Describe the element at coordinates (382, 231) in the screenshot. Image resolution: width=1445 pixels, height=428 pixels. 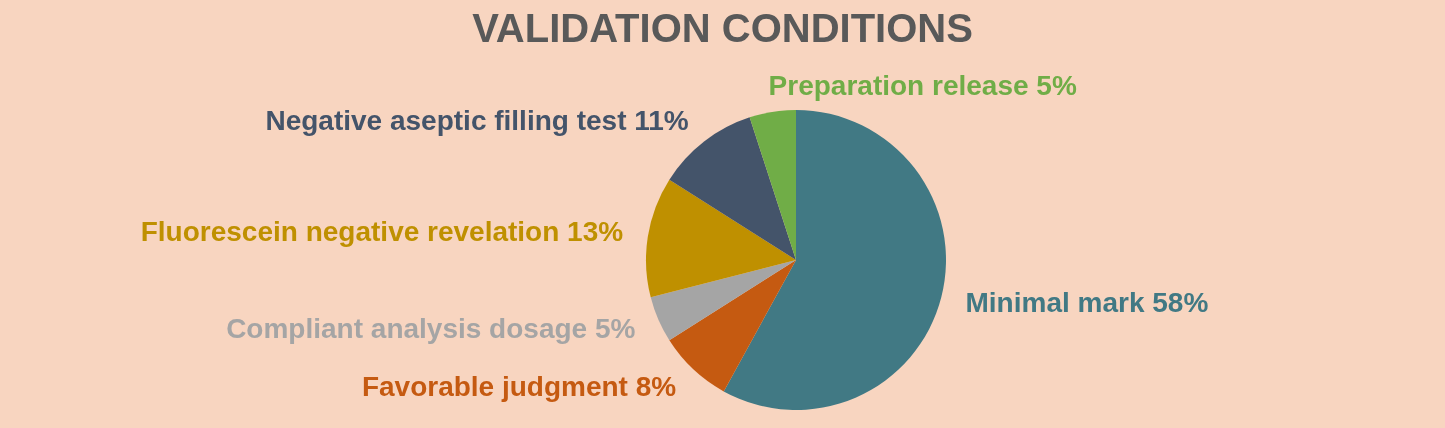
I see `slice-label: Fluorescein negative revelation 13%` at that location.